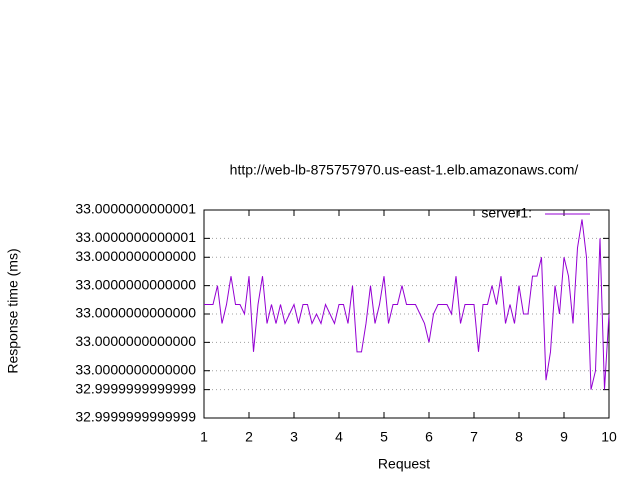 The width and height of the screenshot is (640, 480). I want to click on x-tick-label: 2, so click(249, 437).